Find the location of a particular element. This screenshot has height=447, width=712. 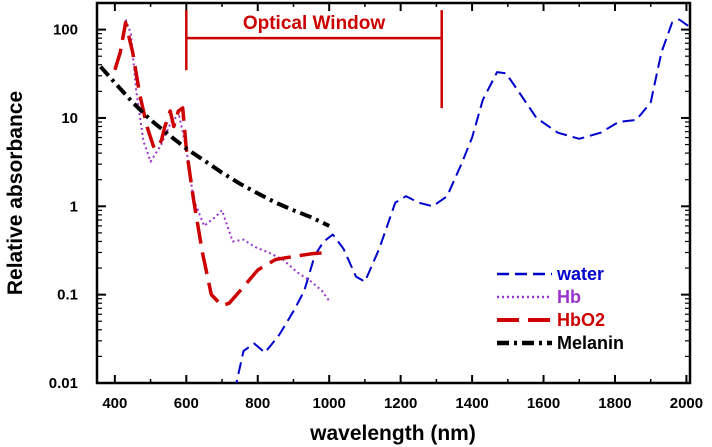

x-tick-label: 600 is located at coordinates (186, 403).